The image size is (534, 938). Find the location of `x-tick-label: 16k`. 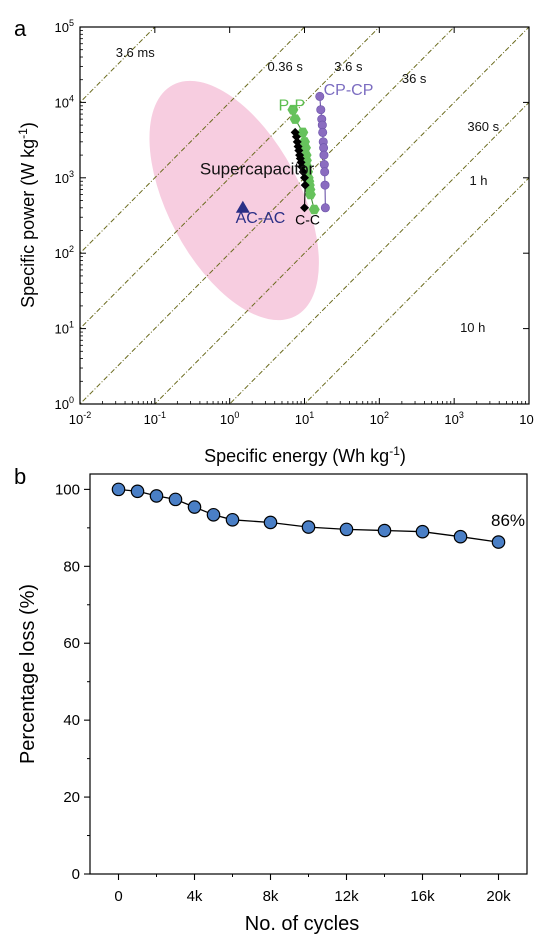

x-tick-label: 16k is located at coordinates (422, 896).